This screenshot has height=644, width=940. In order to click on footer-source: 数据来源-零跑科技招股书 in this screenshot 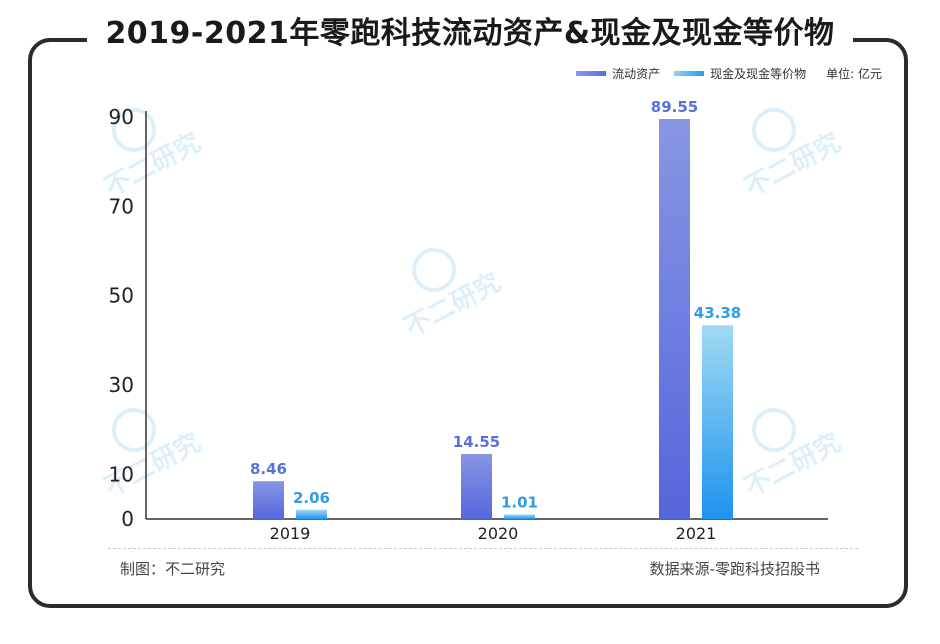, I will do `click(734, 569)`.